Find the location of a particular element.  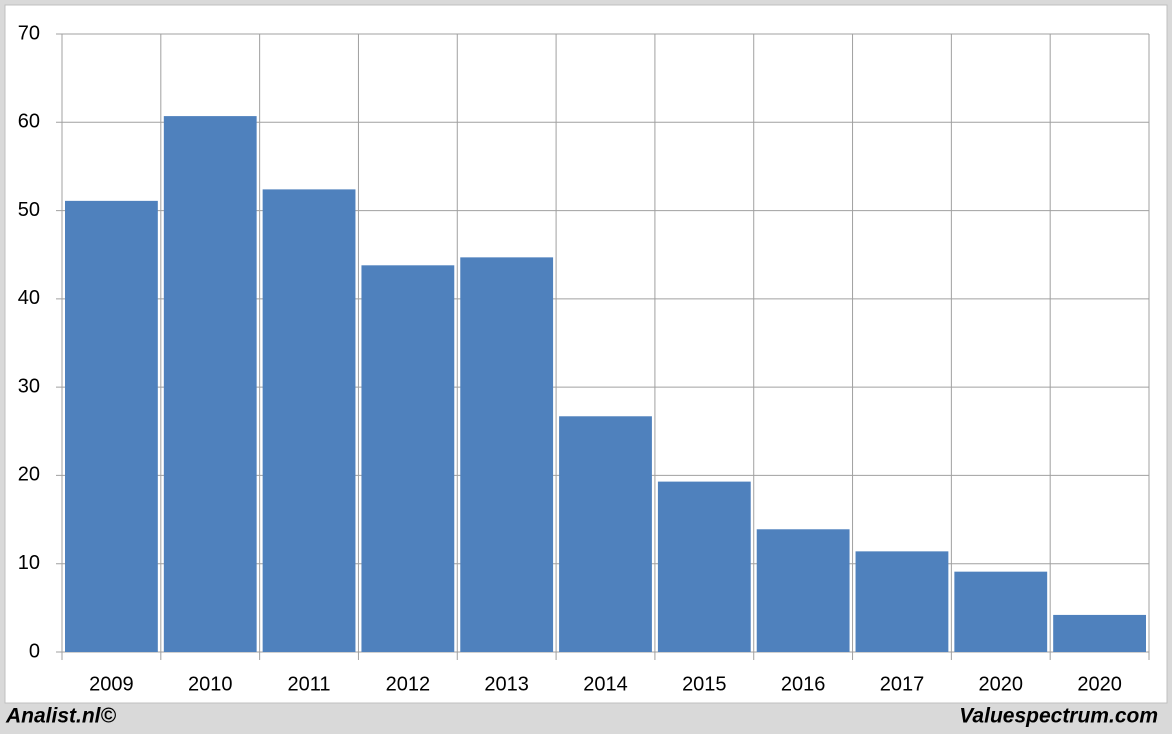

y-tick-label: 50 is located at coordinates (29, 210).